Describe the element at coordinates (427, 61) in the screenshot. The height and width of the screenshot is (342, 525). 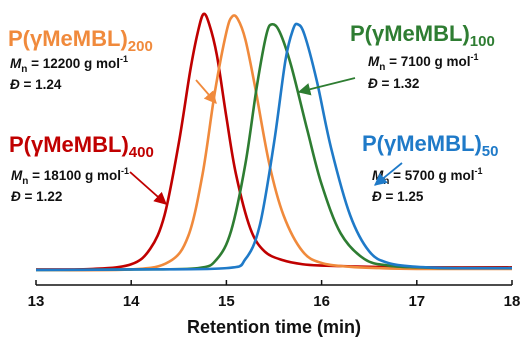
I see `mn-value: = 7100 g mol` at that location.